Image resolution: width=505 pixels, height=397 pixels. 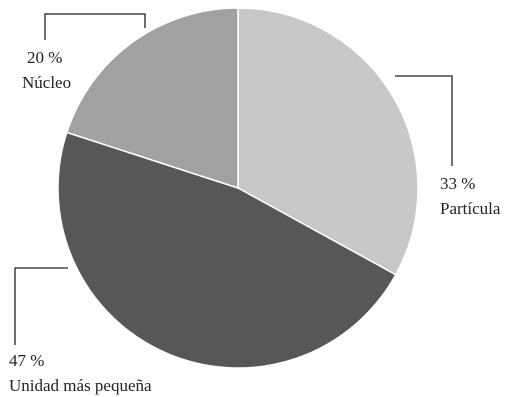 What do you see at coordinates (44, 57) in the screenshot?
I see `slice-value-nucleo: 20 %` at bounding box center [44, 57].